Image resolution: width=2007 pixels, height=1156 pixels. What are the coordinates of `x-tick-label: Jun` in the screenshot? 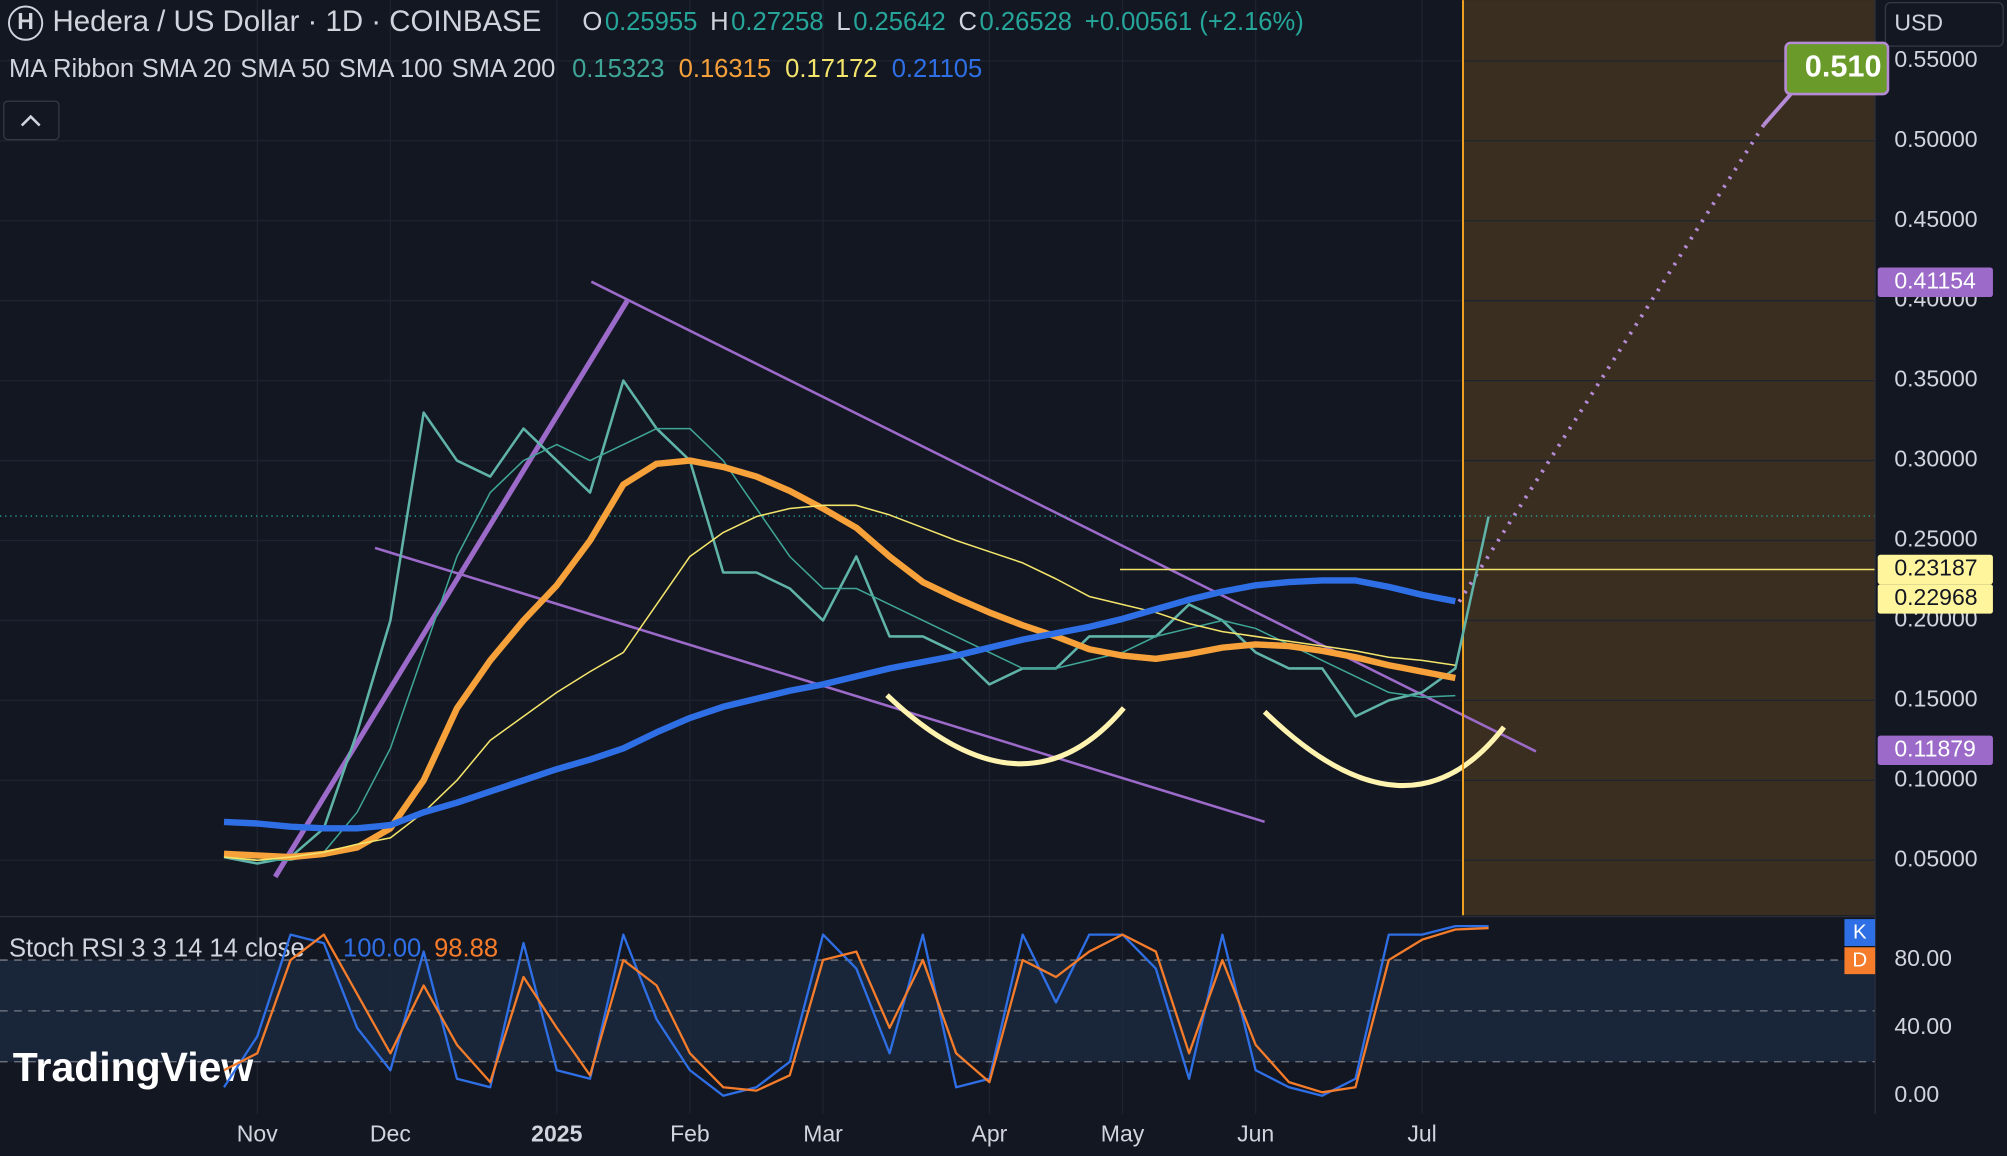 It's located at (1255, 1134).